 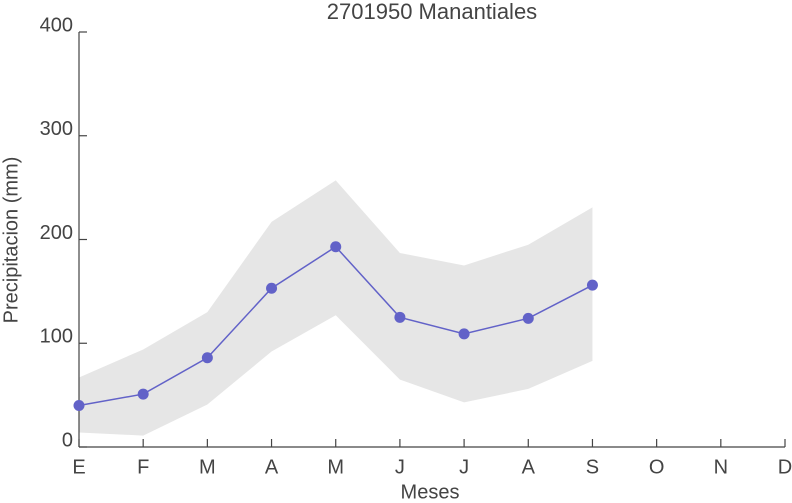 I want to click on y-axis-label: Precipitacion (mm), so click(x=11, y=240).